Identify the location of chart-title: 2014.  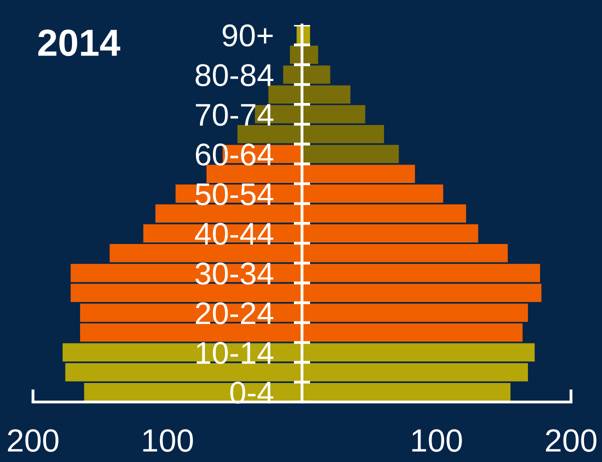
(79, 43).